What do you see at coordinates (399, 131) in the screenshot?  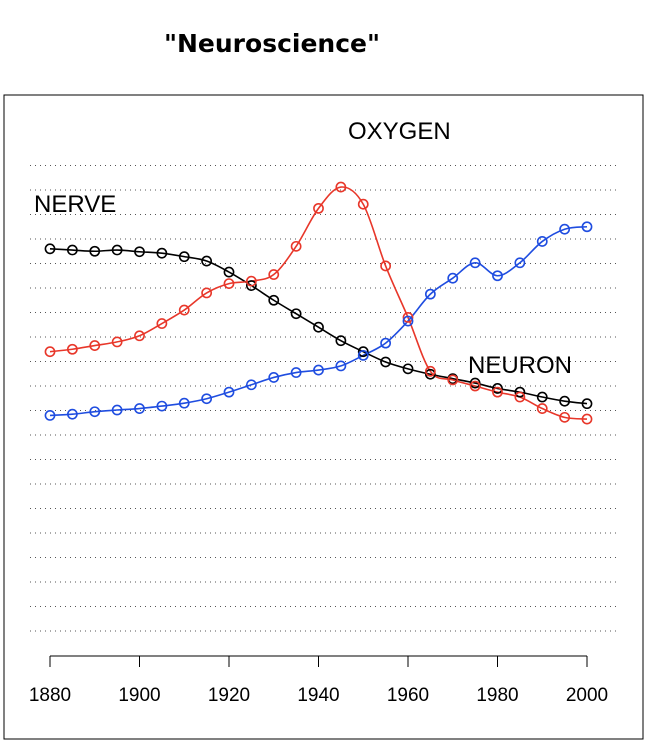 I see `series-label-oxygen: OXYGEN` at bounding box center [399, 131].